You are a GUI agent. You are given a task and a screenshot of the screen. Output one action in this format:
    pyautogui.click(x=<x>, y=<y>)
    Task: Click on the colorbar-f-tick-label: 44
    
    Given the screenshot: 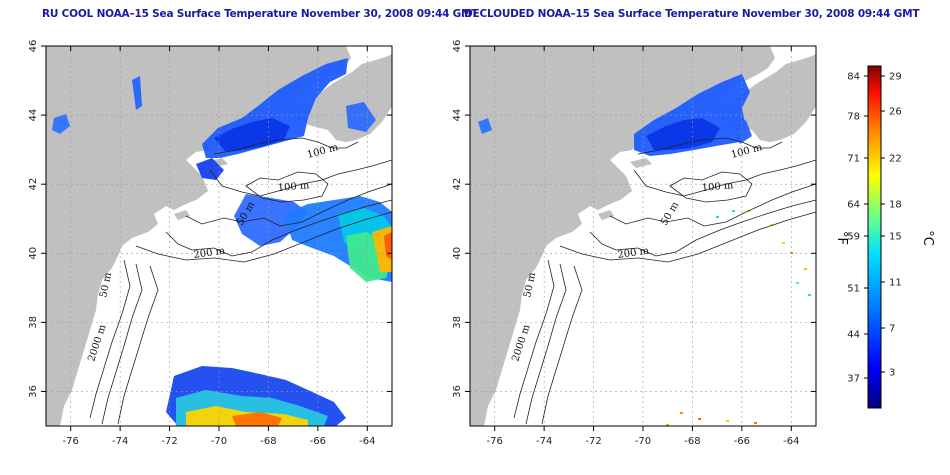 What is the action you would take?
    pyautogui.click(x=853, y=335)
    